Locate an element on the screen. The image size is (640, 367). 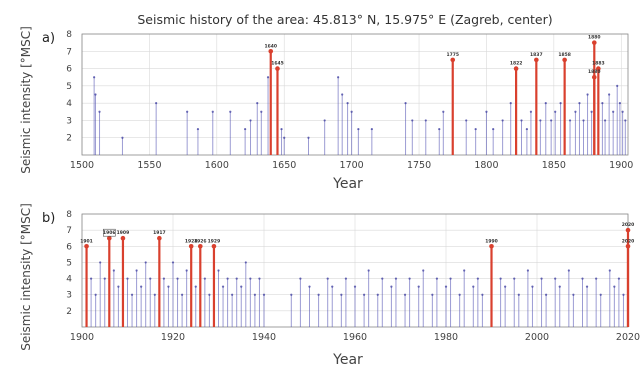
panel-b-highlight-box is located at coordinates (109, 232).